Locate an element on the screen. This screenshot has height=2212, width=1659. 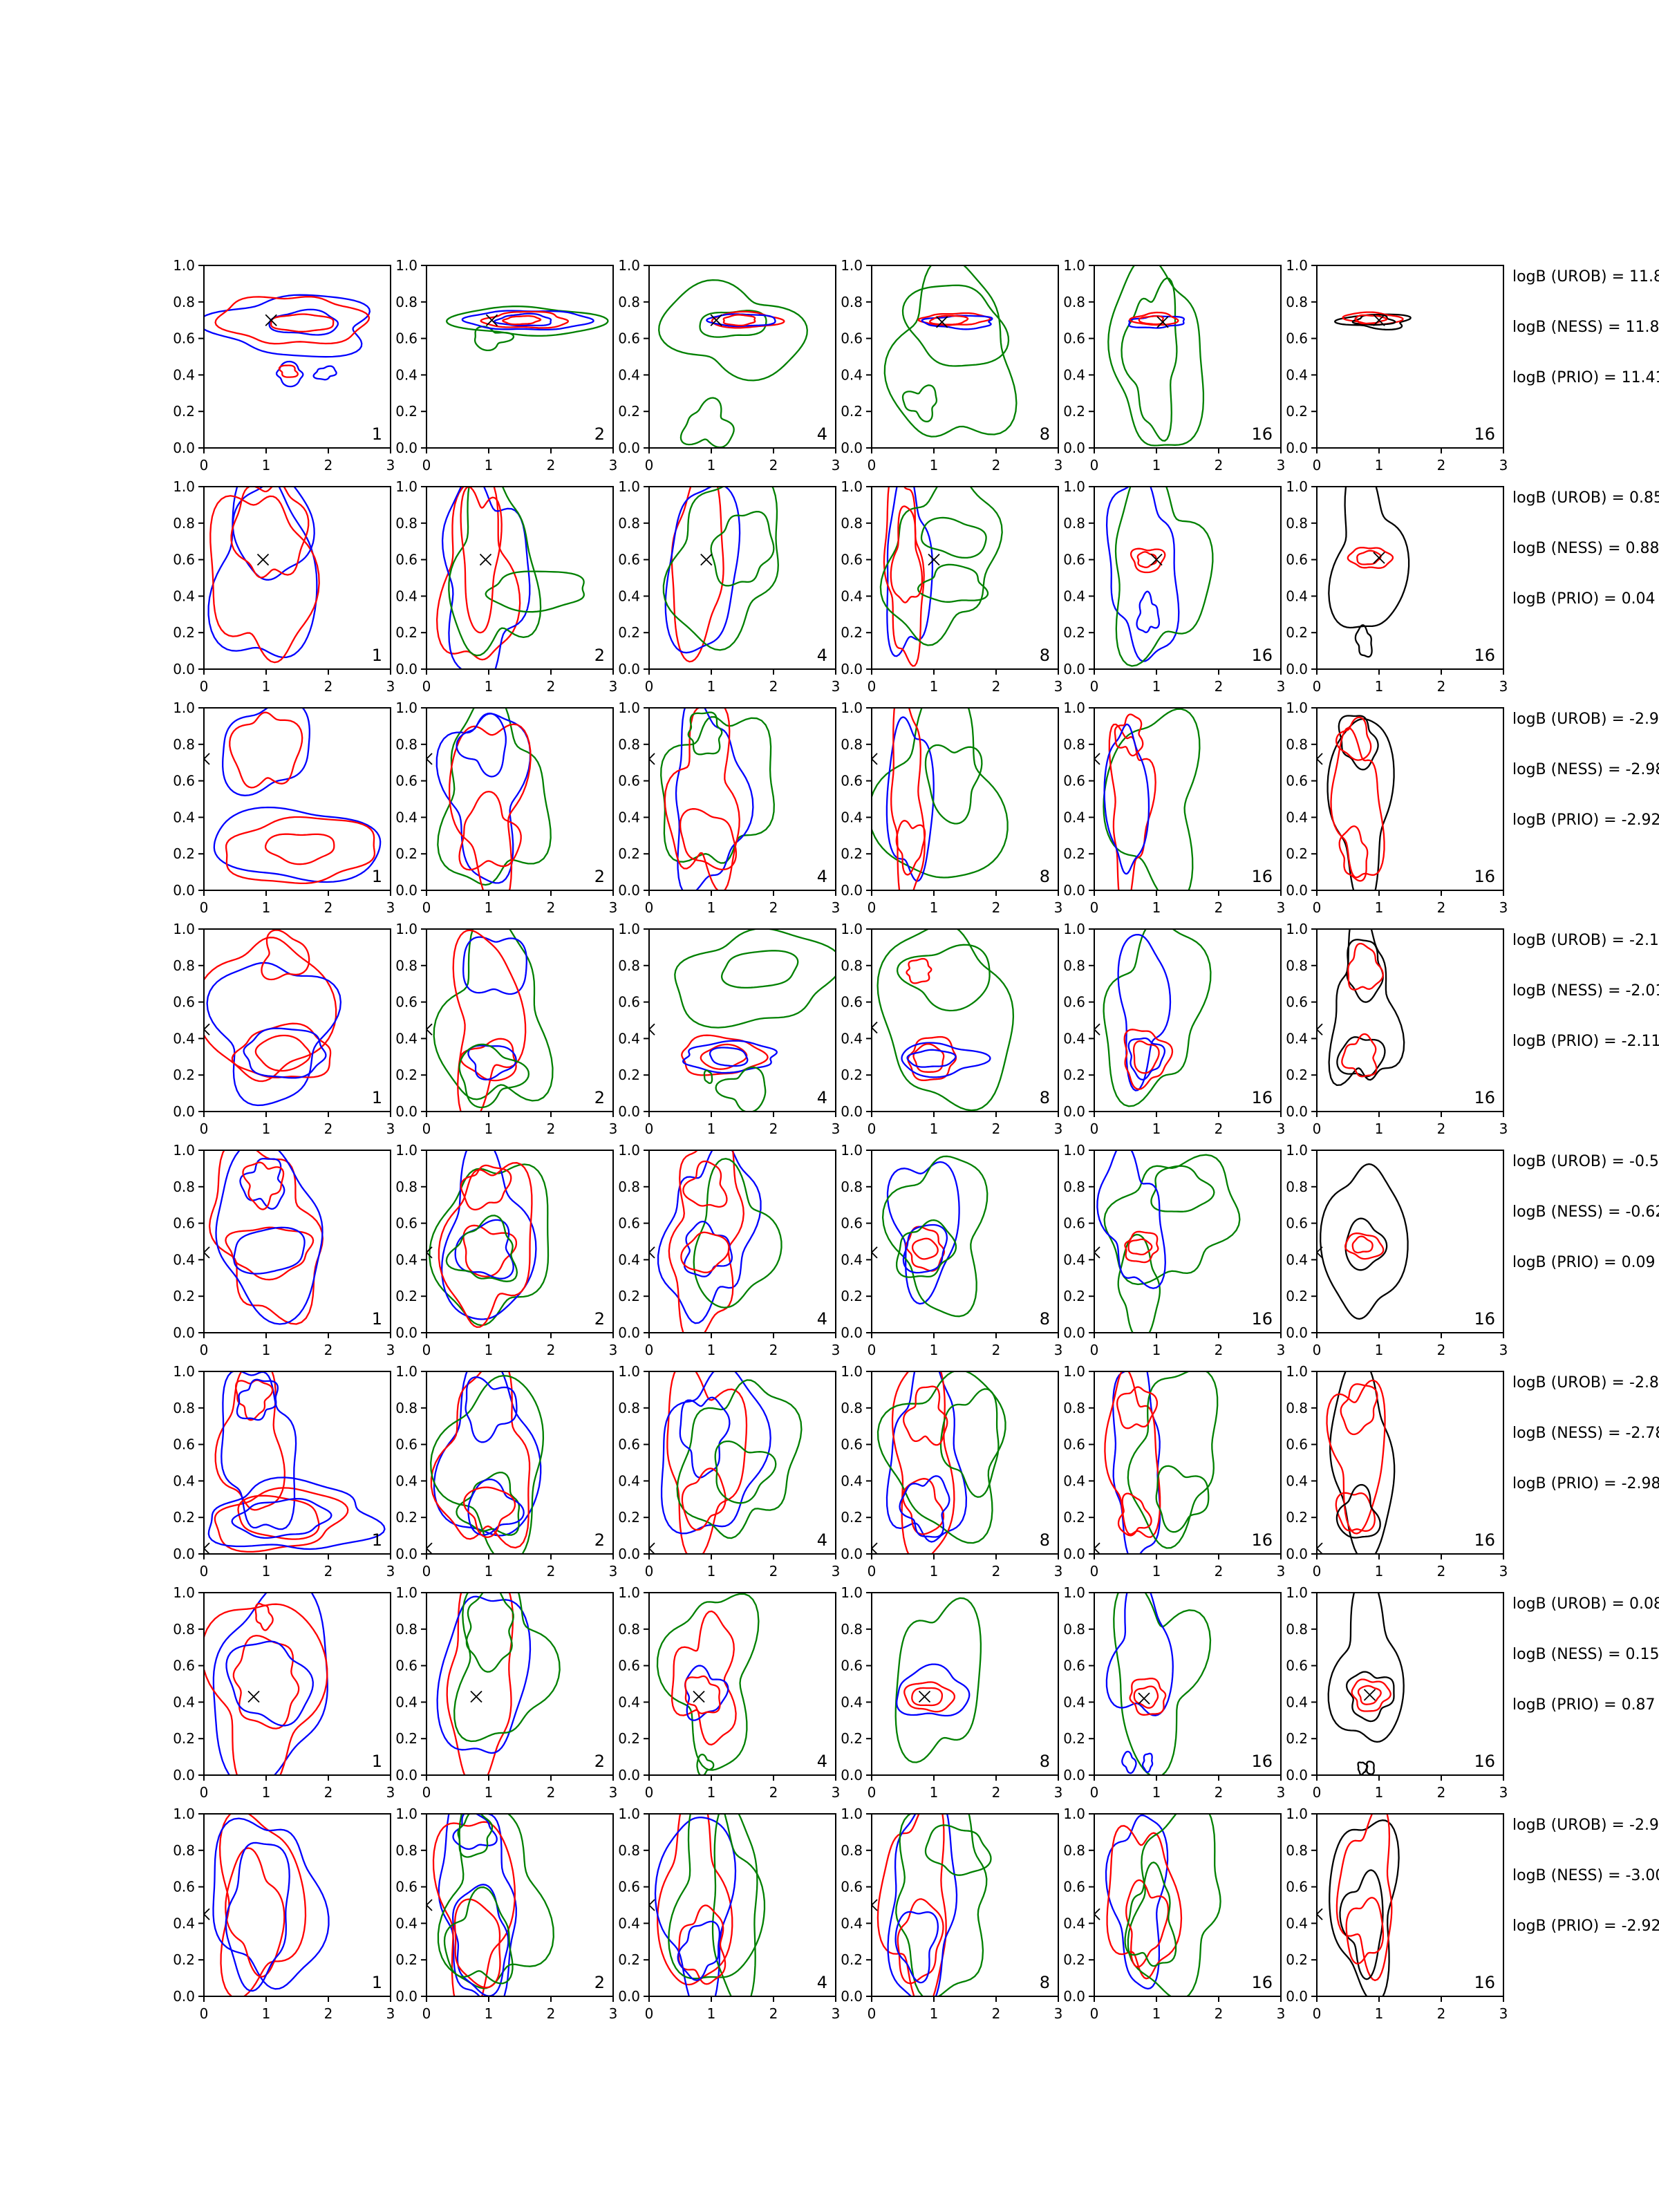
contour-panel: 0 1 2 3 0.0 0.2 0.4 0.6 0.8 1.0 1 is located at coordinates (284, 1914).